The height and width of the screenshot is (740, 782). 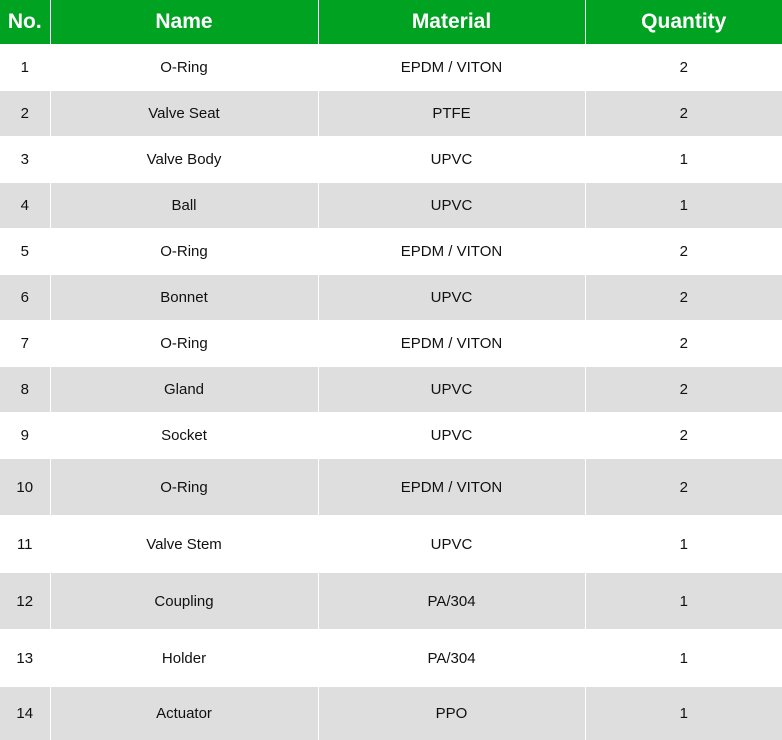 What do you see at coordinates (25, 297) in the screenshot?
I see `cell-no: 6` at bounding box center [25, 297].